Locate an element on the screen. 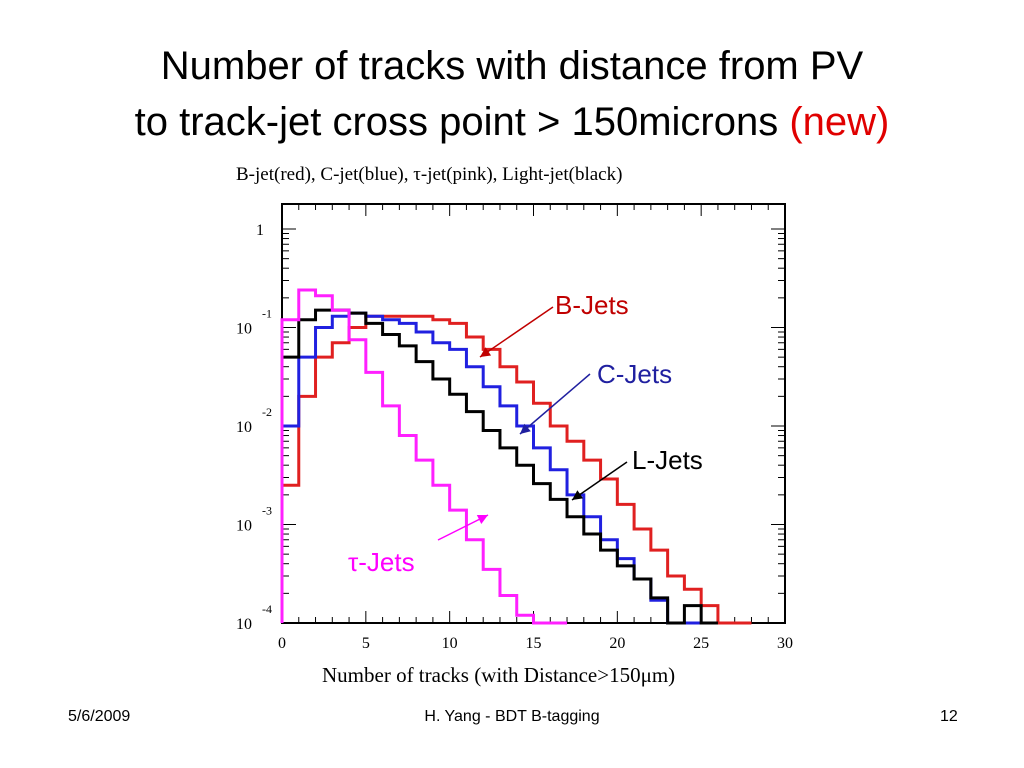  footer-page-number: 12 is located at coordinates (949, 716).